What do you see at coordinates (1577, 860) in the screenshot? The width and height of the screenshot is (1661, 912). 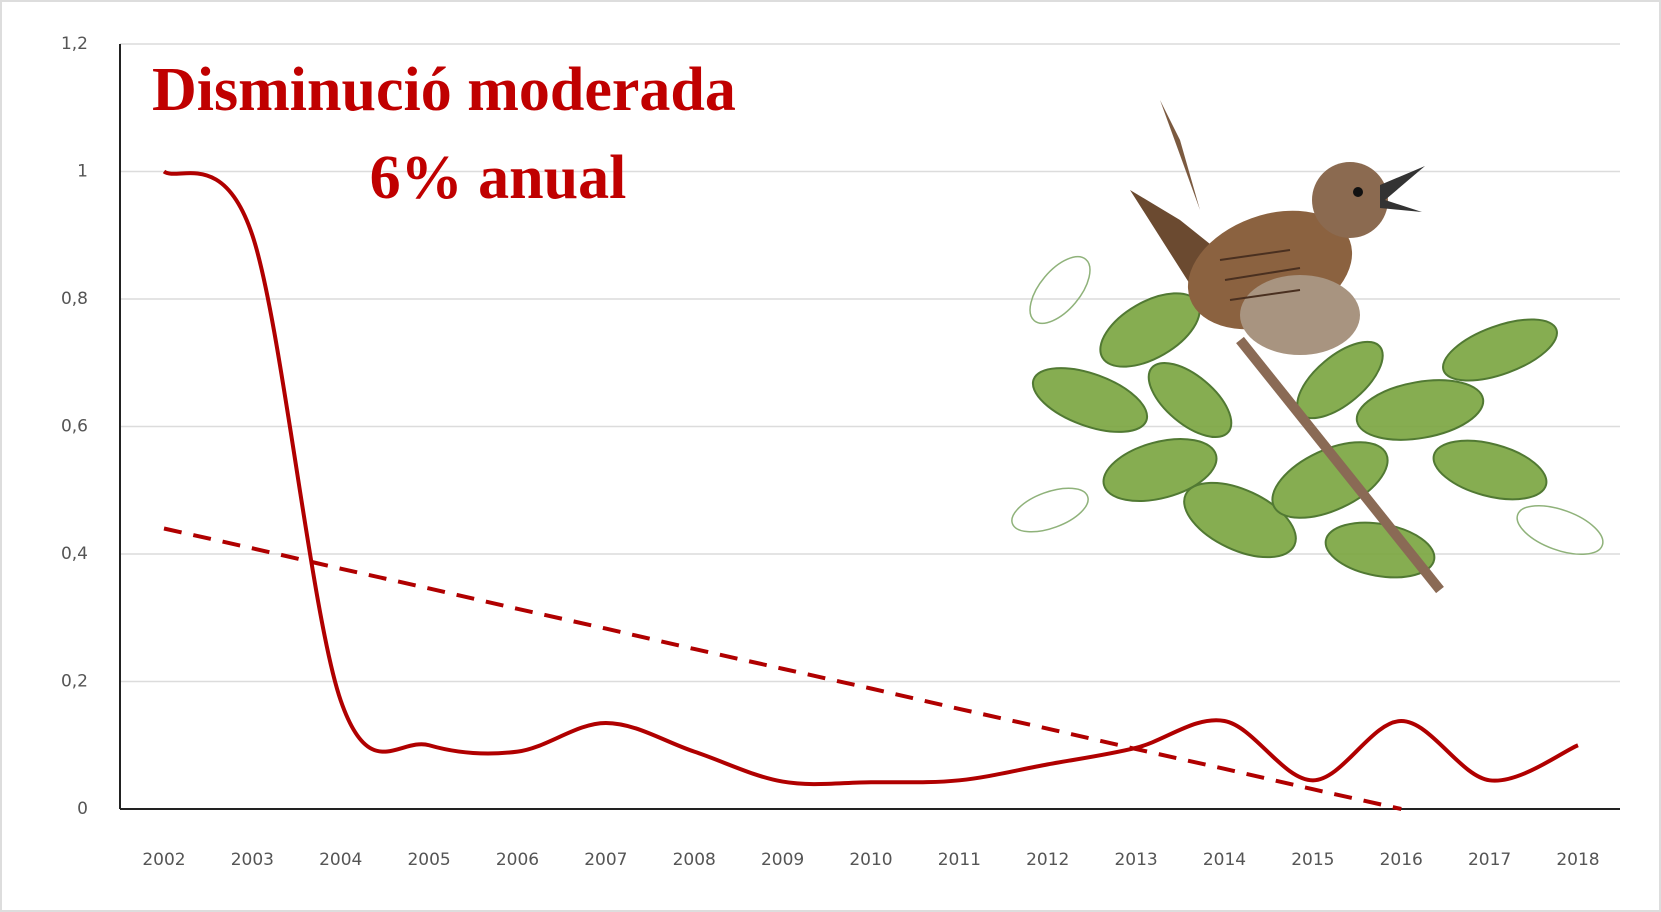 I see `x-tick-label: 2018` at bounding box center [1577, 860].